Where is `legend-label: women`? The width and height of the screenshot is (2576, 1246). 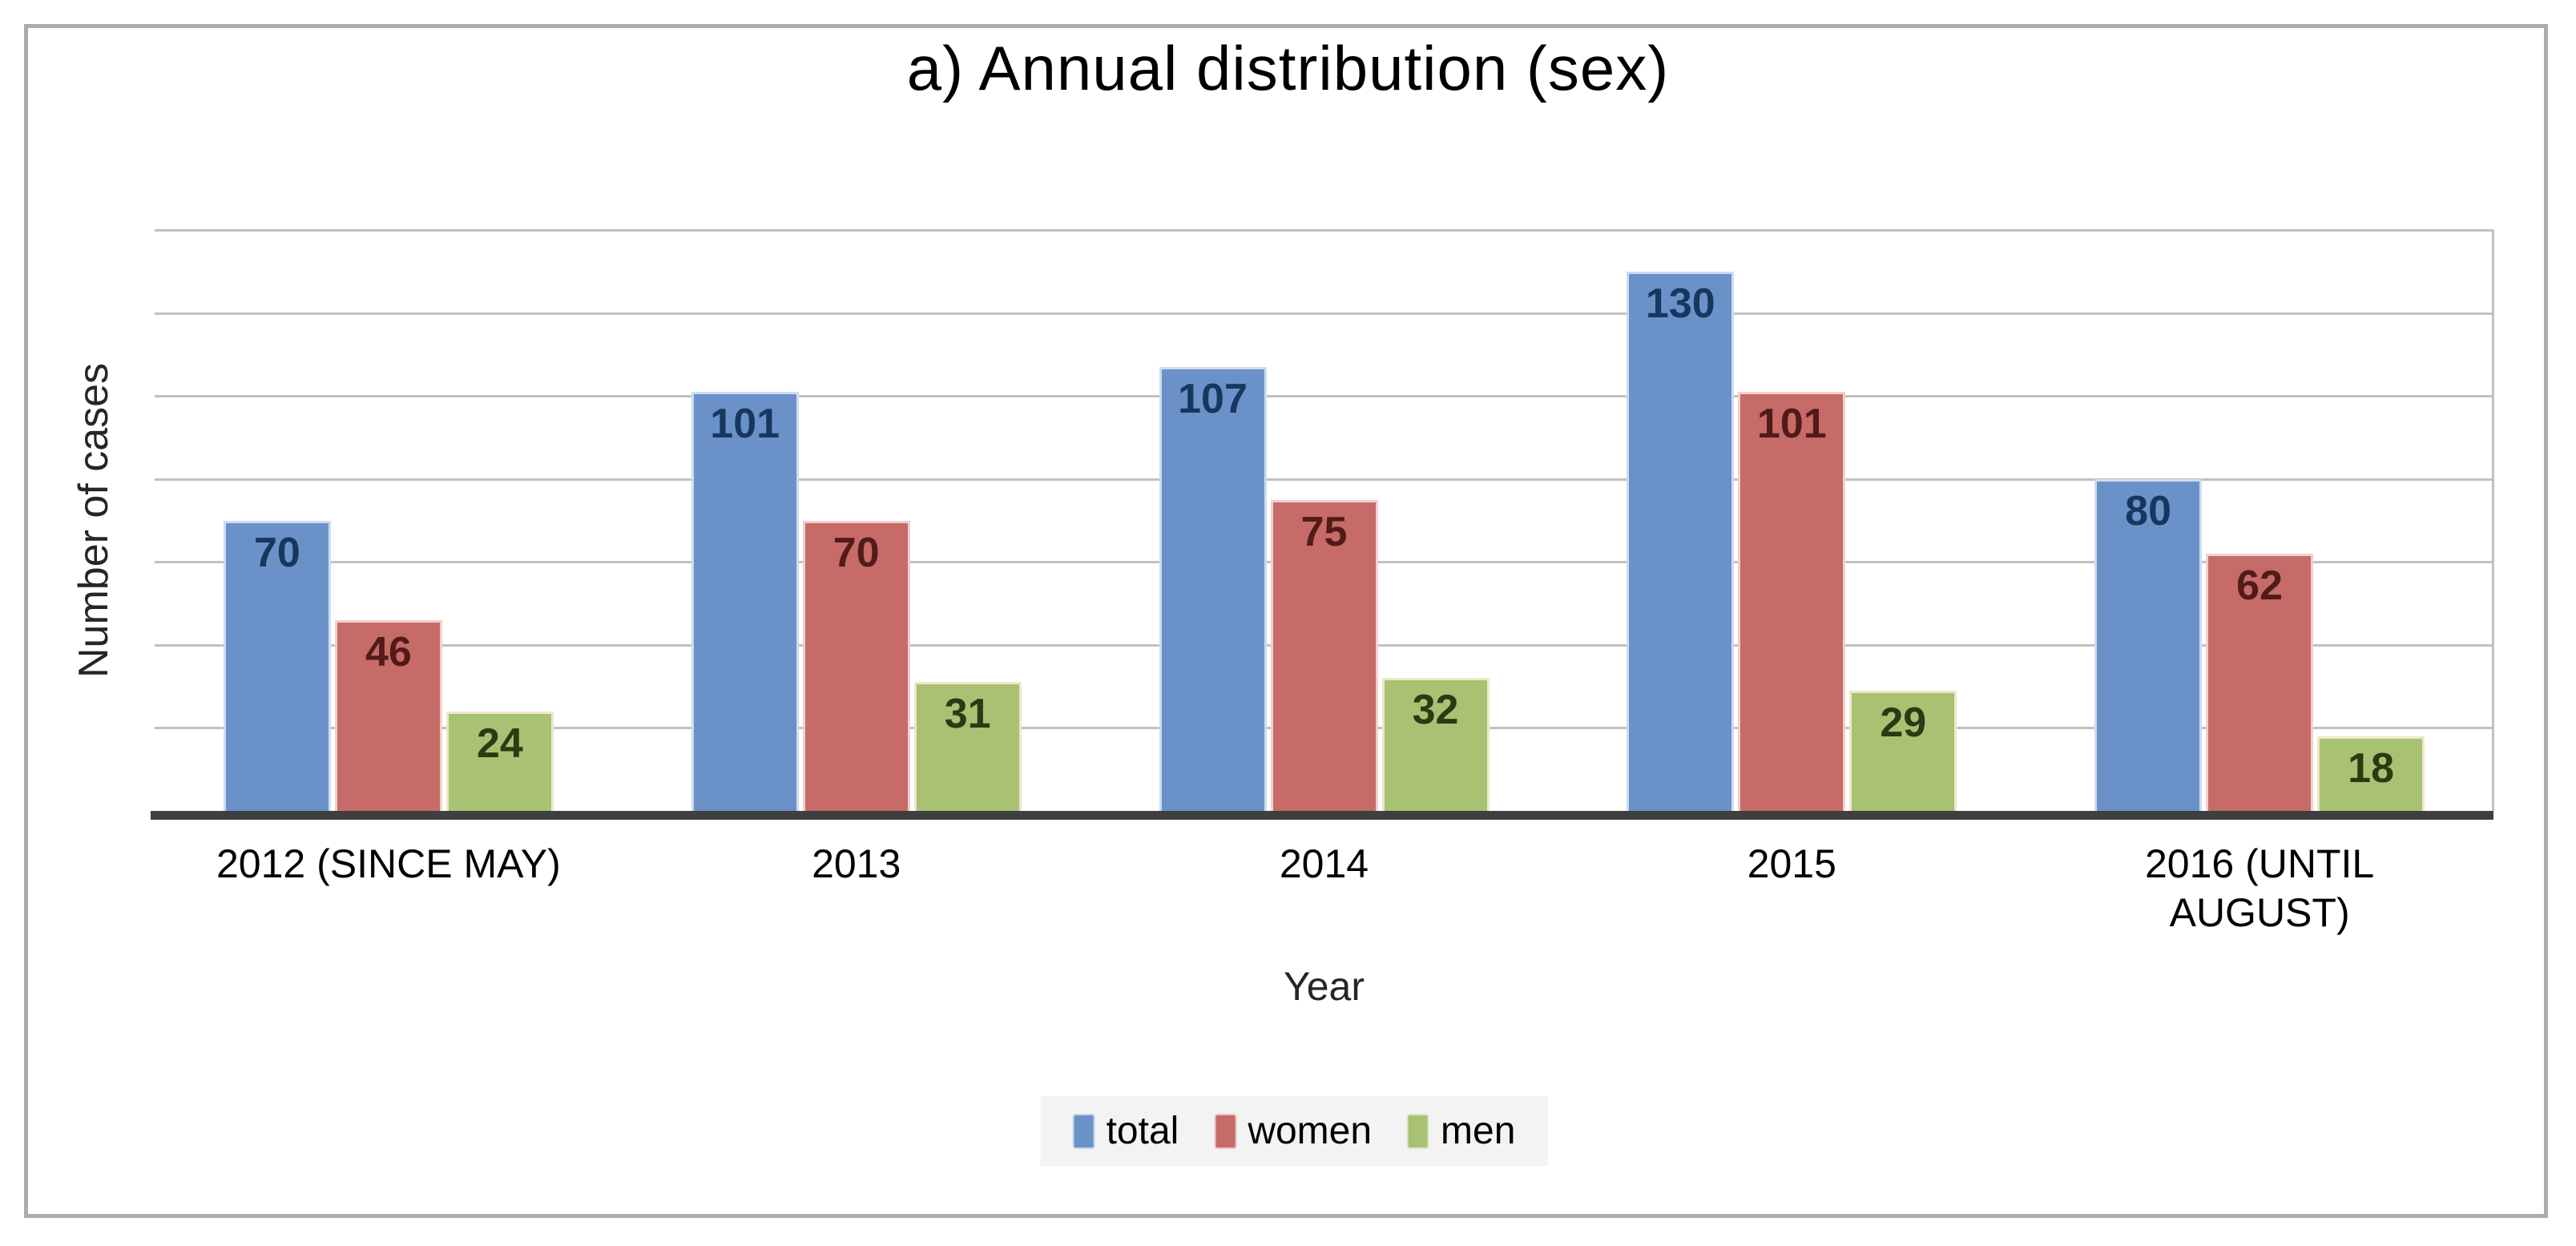
legend-label: women is located at coordinates (1310, 1131).